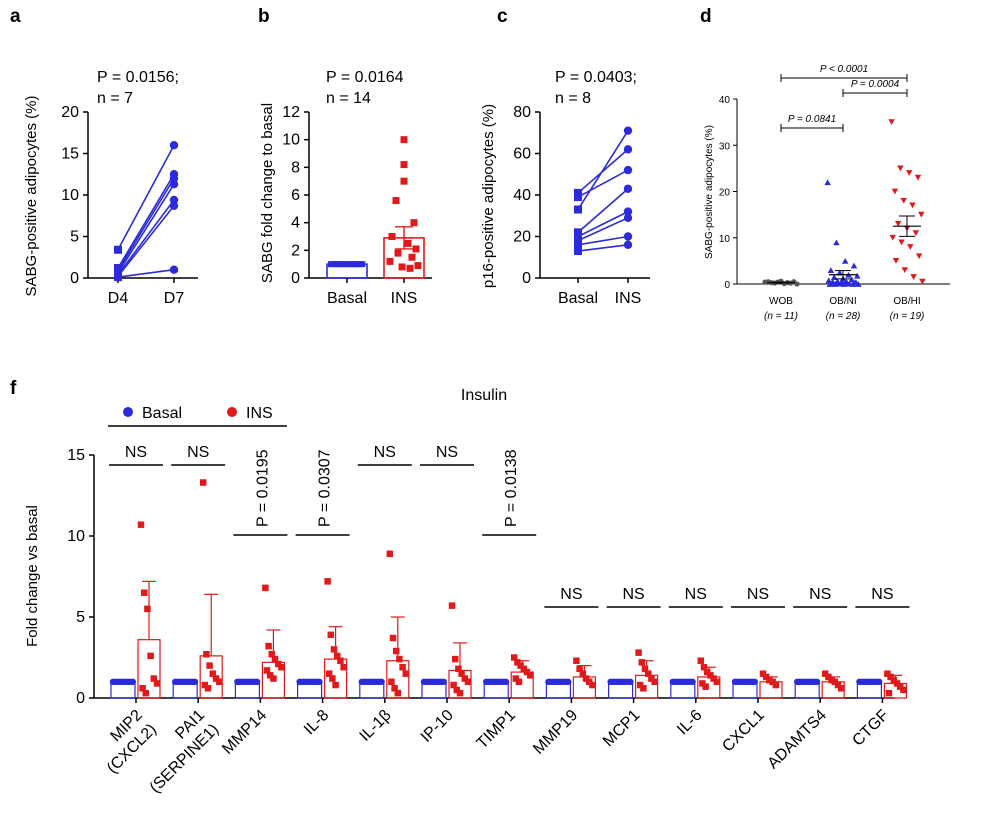 Image resolution: width=1000 pixels, height=819 pixels. Describe the element at coordinates (798, 740) in the screenshot. I see `panel-f-category-line: ADAMTS4` at that location.